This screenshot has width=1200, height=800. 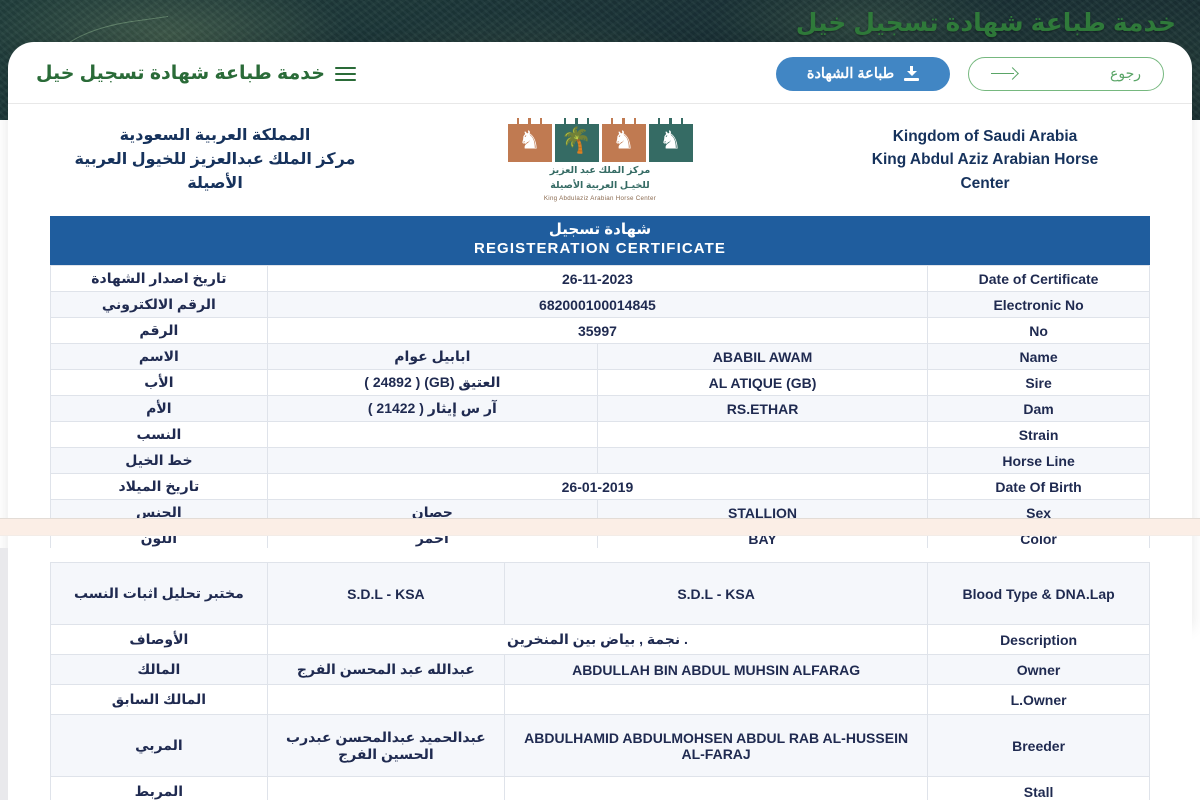 What do you see at coordinates (159, 357) in the screenshot?
I see `cell-arabic-label: الاسم` at bounding box center [159, 357].